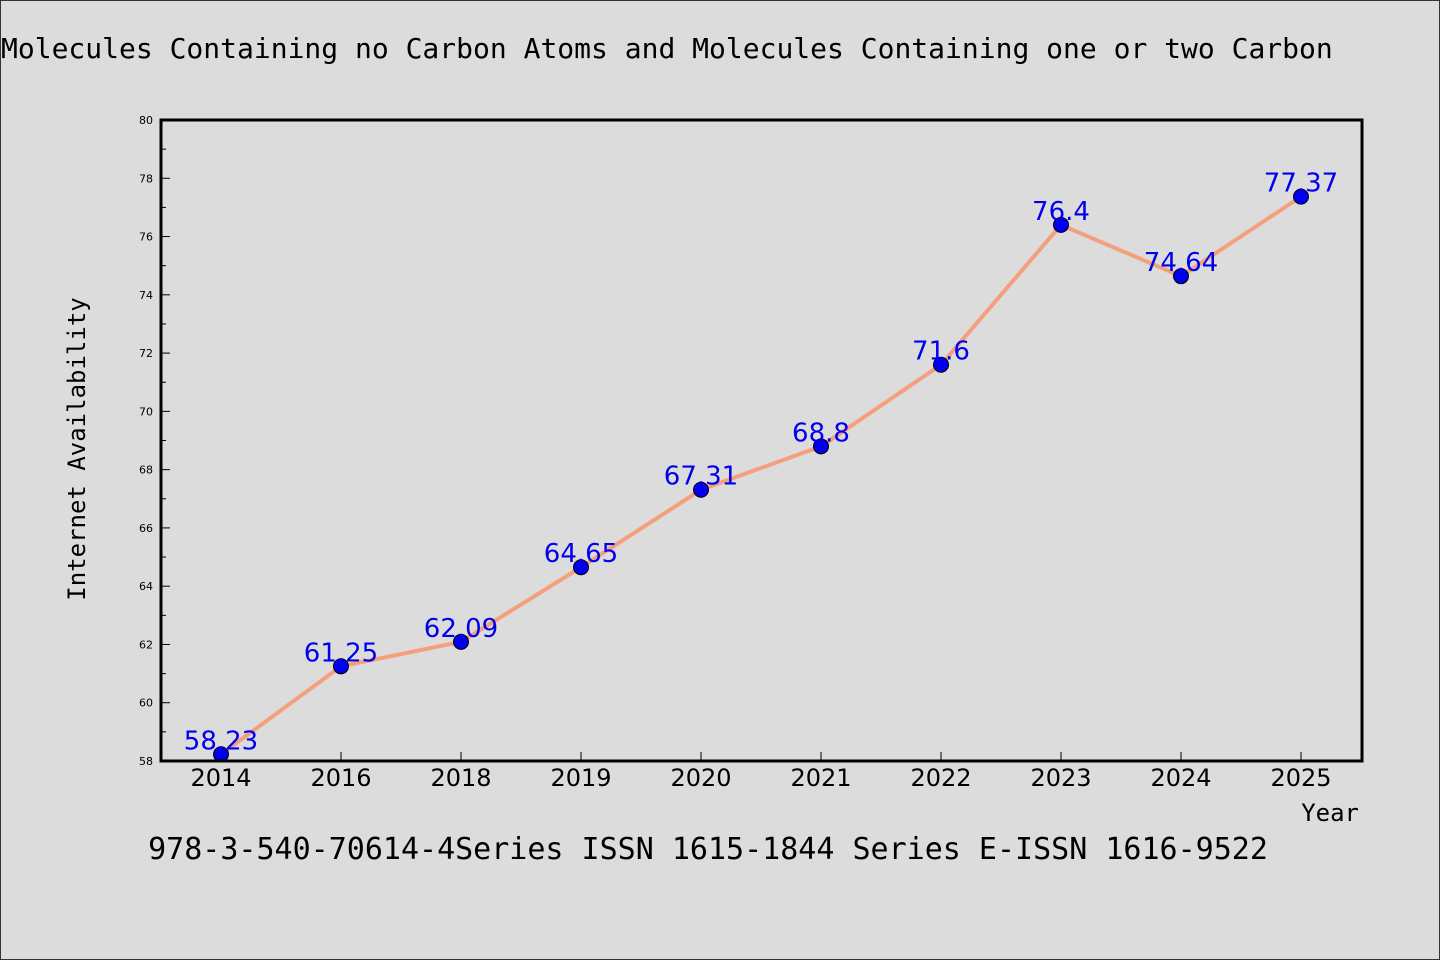 The width and height of the screenshot is (1440, 960). Describe the element at coordinates (220, 778) in the screenshot. I see `x-tick-label: 2014` at that location.